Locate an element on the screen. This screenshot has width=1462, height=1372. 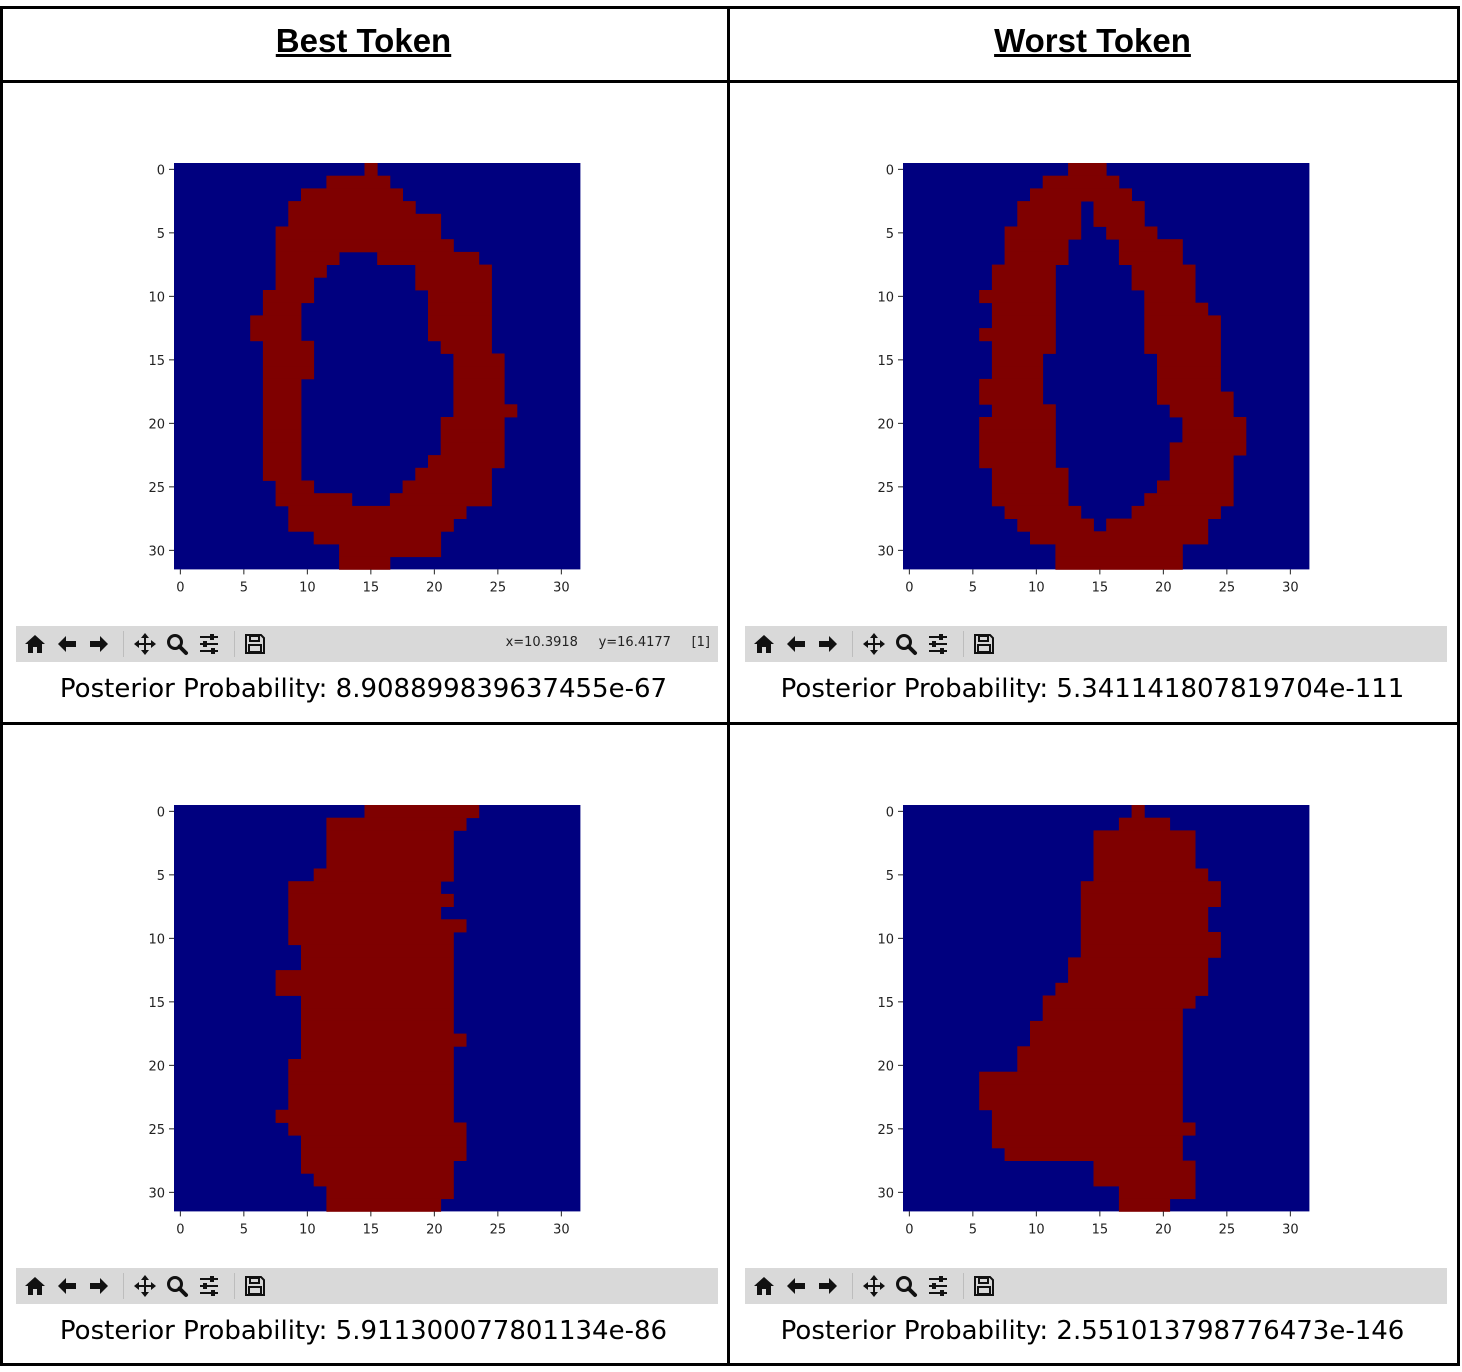
y-tick-label: 20 is located at coordinates (885, 1066).